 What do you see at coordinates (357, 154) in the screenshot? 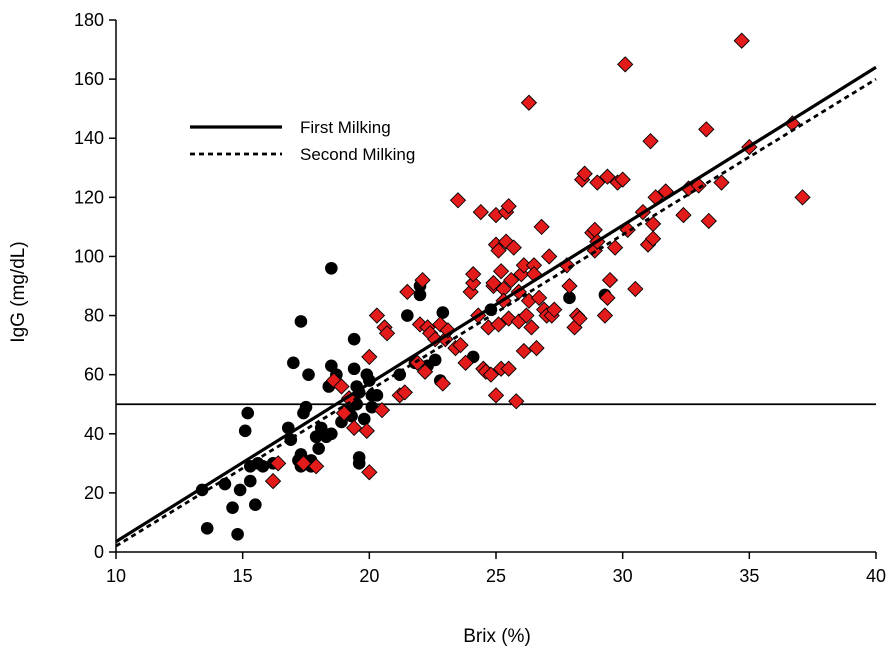
I see `legend-label: Second Milking` at bounding box center [357, 154].